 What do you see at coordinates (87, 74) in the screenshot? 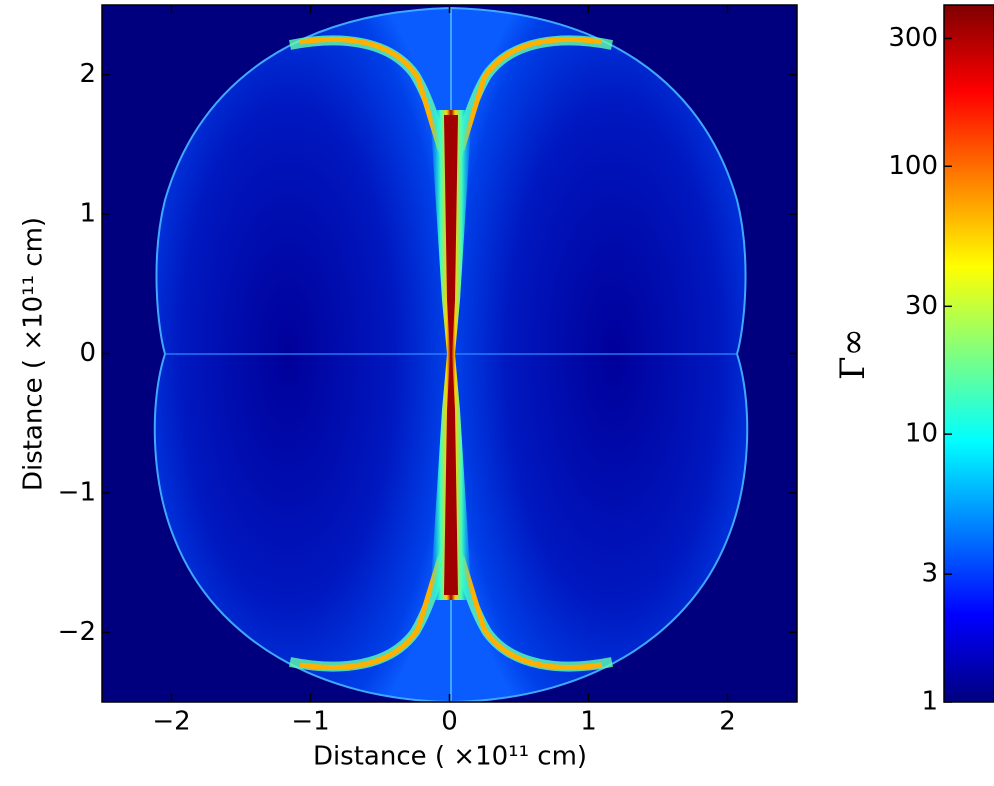
I see `y-tick-label: 2` at bounding box center [87, 74].